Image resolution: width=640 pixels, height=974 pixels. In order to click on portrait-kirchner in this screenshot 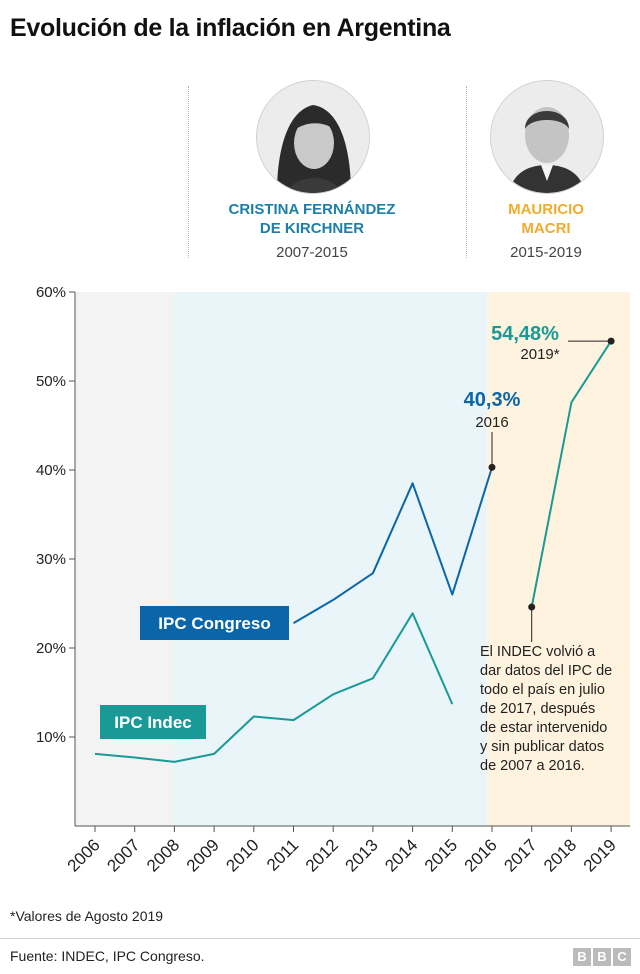, I will do `click(313, 137)`.